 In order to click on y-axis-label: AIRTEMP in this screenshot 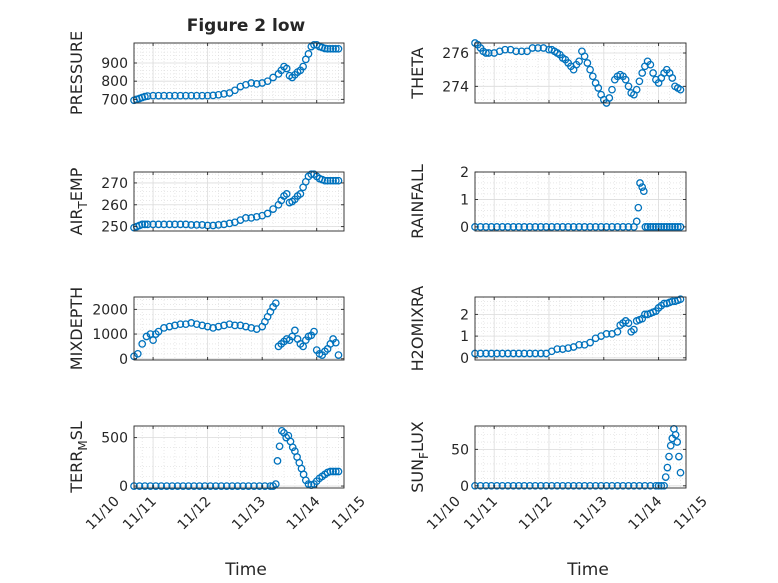, I will do `click(78, 201)`.